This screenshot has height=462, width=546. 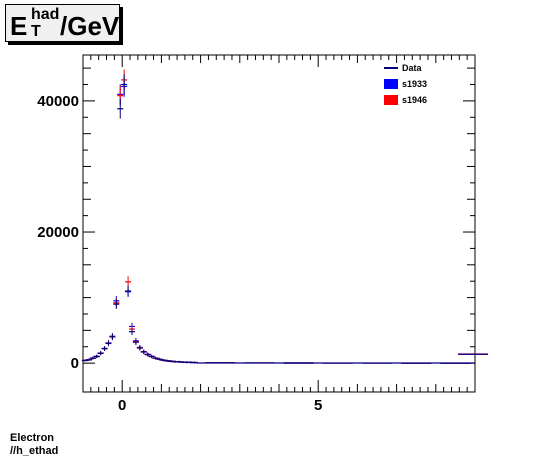 What do you see at coordinates (75, 363) in the screenshot?
I see `y-tick-label: 0` at bounding box center [75, 363].